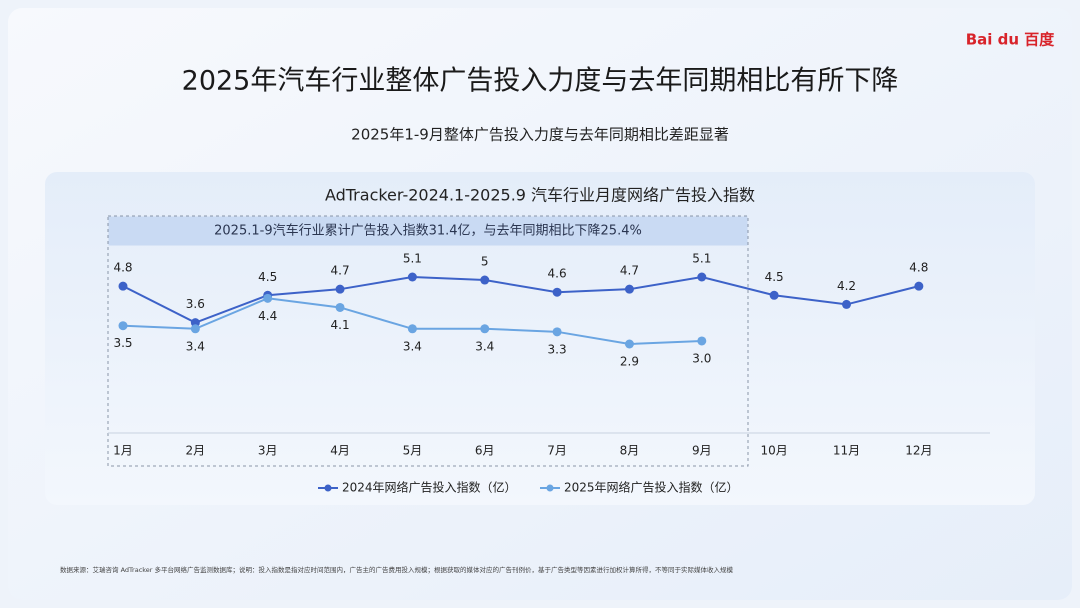 This screenshot has width=1080, height=608. What do you see at coordinates (557, 349) in the screenshot?
I see `data-label: 3.3` at bounding box center [557, 349].